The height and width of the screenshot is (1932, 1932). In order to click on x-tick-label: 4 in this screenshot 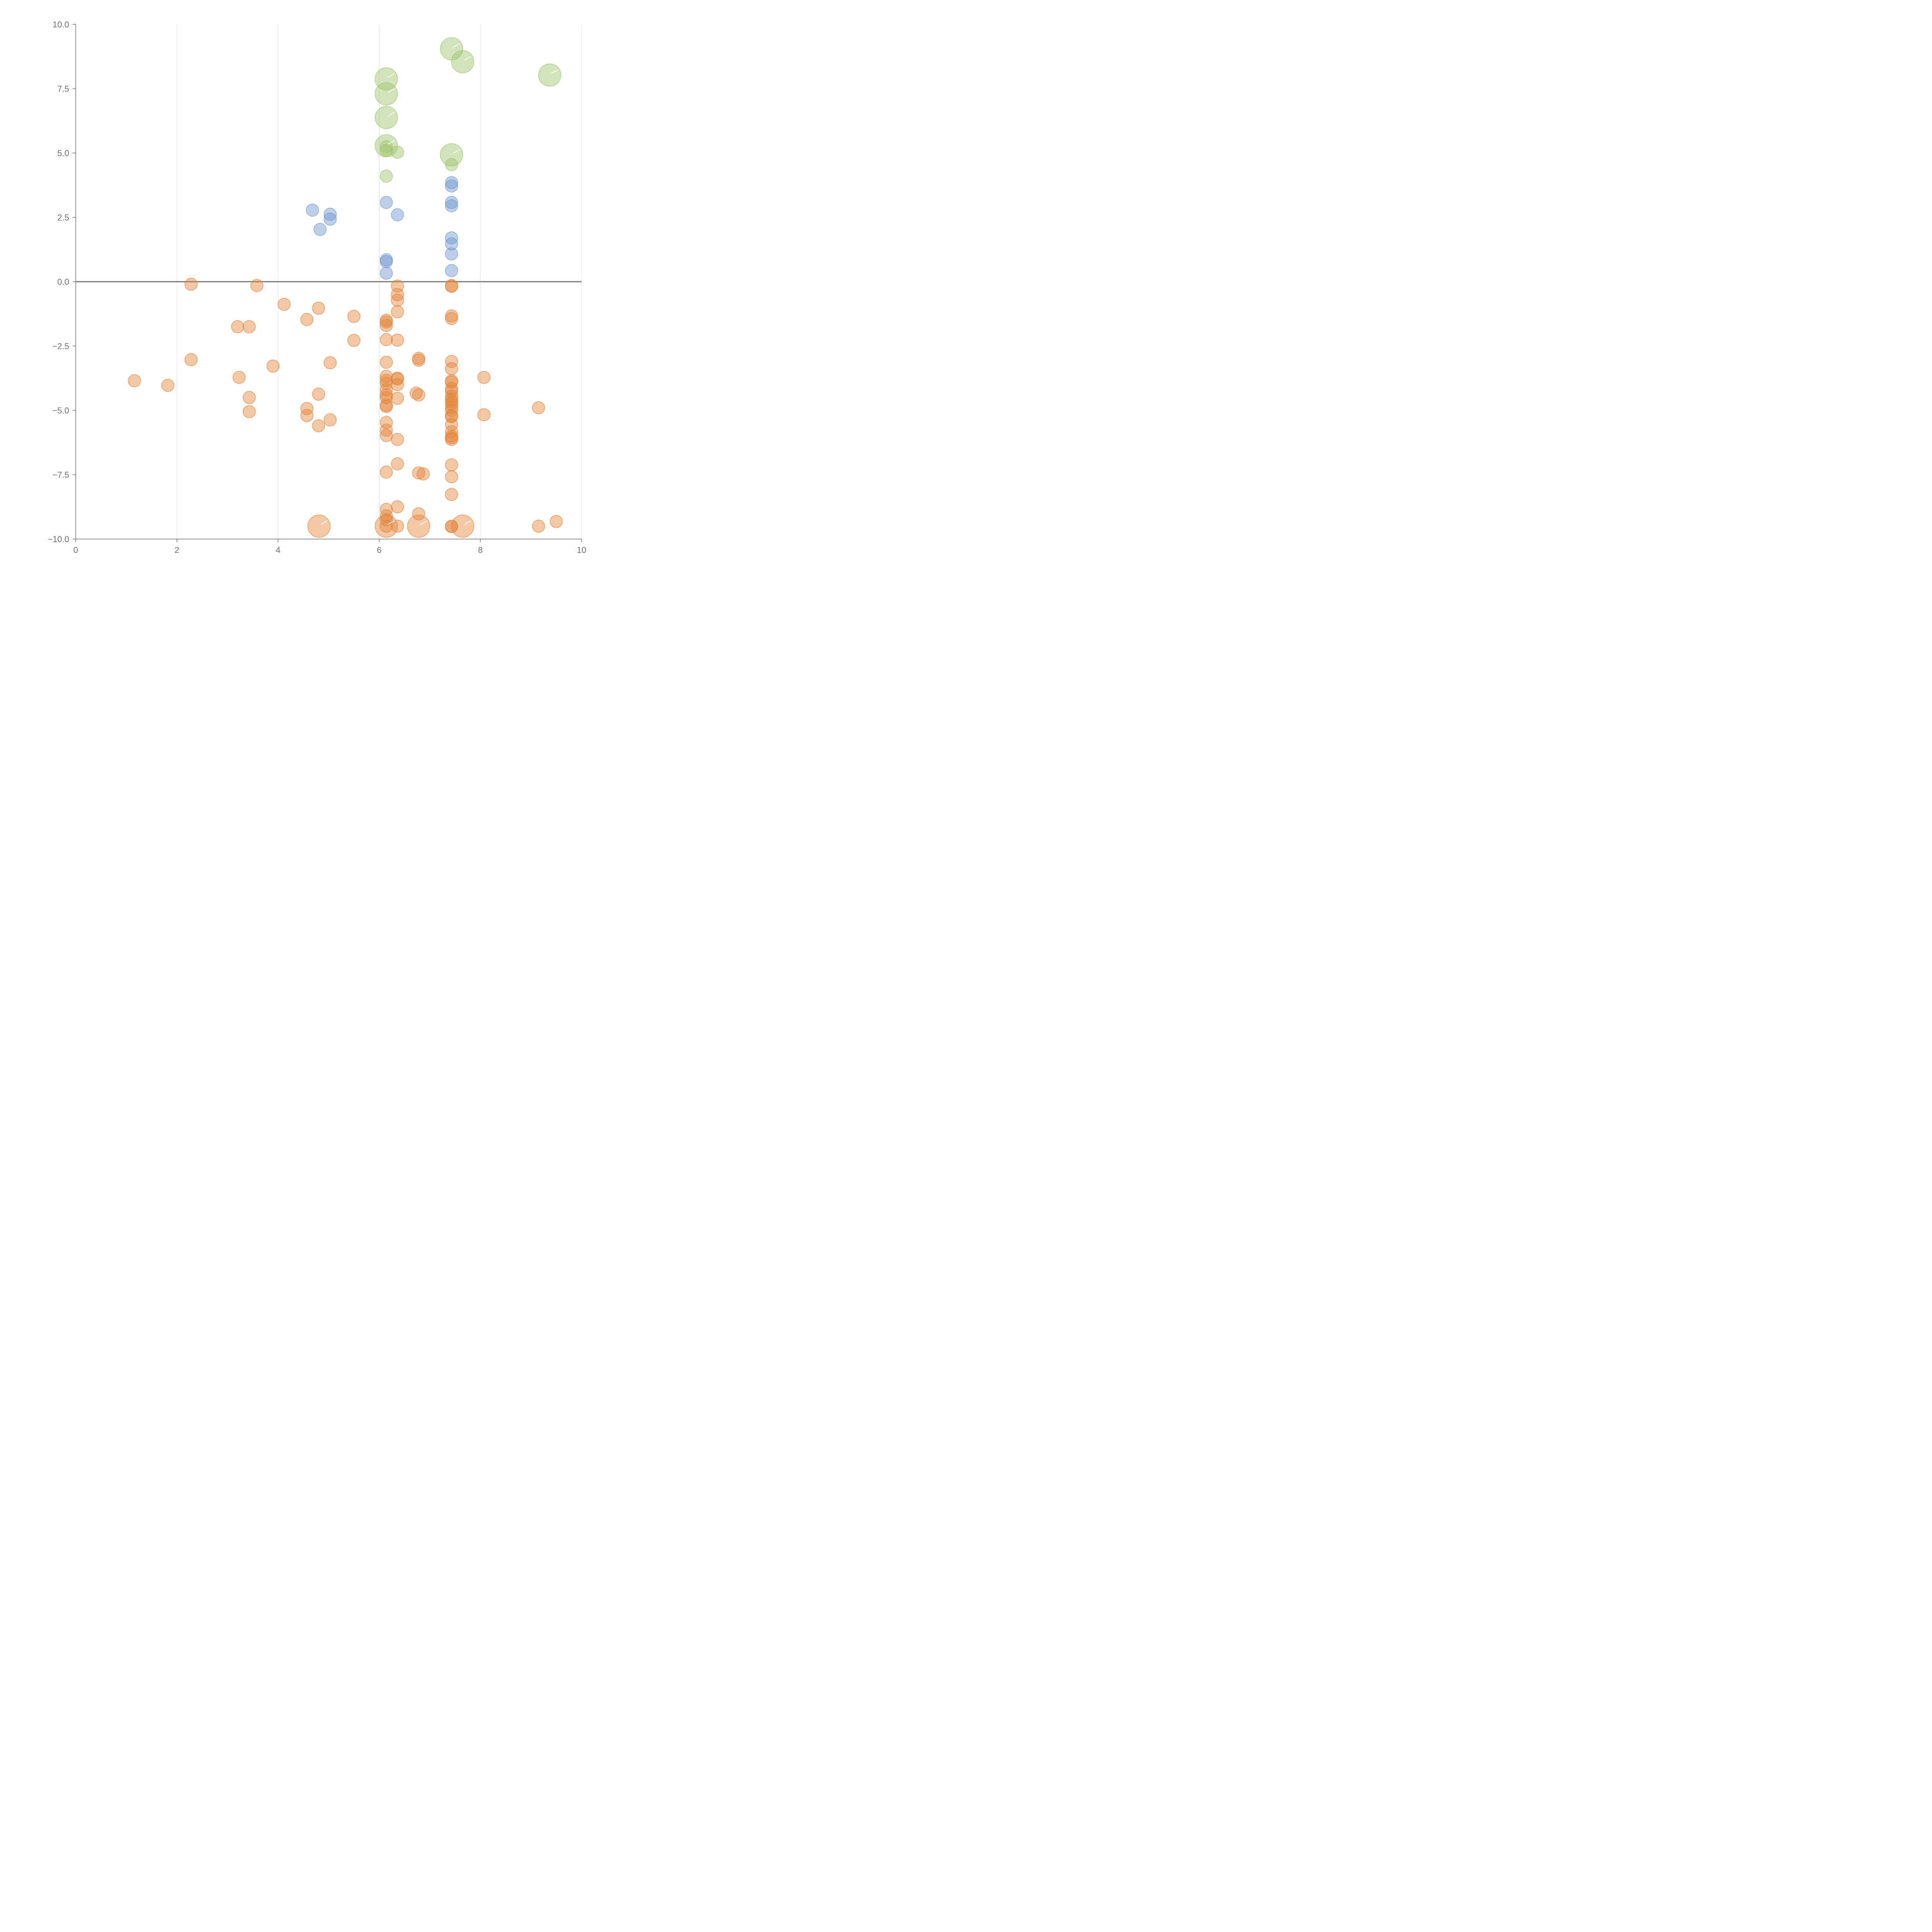, I will do `click(278, 550)`.